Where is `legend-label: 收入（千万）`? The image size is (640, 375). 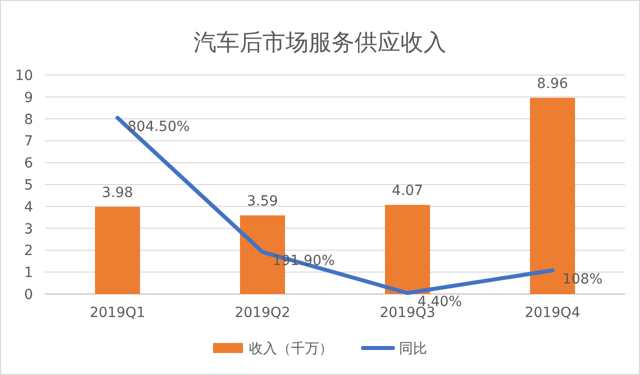 legend-label: 收入（千万） is located at coordinates (291, 349).